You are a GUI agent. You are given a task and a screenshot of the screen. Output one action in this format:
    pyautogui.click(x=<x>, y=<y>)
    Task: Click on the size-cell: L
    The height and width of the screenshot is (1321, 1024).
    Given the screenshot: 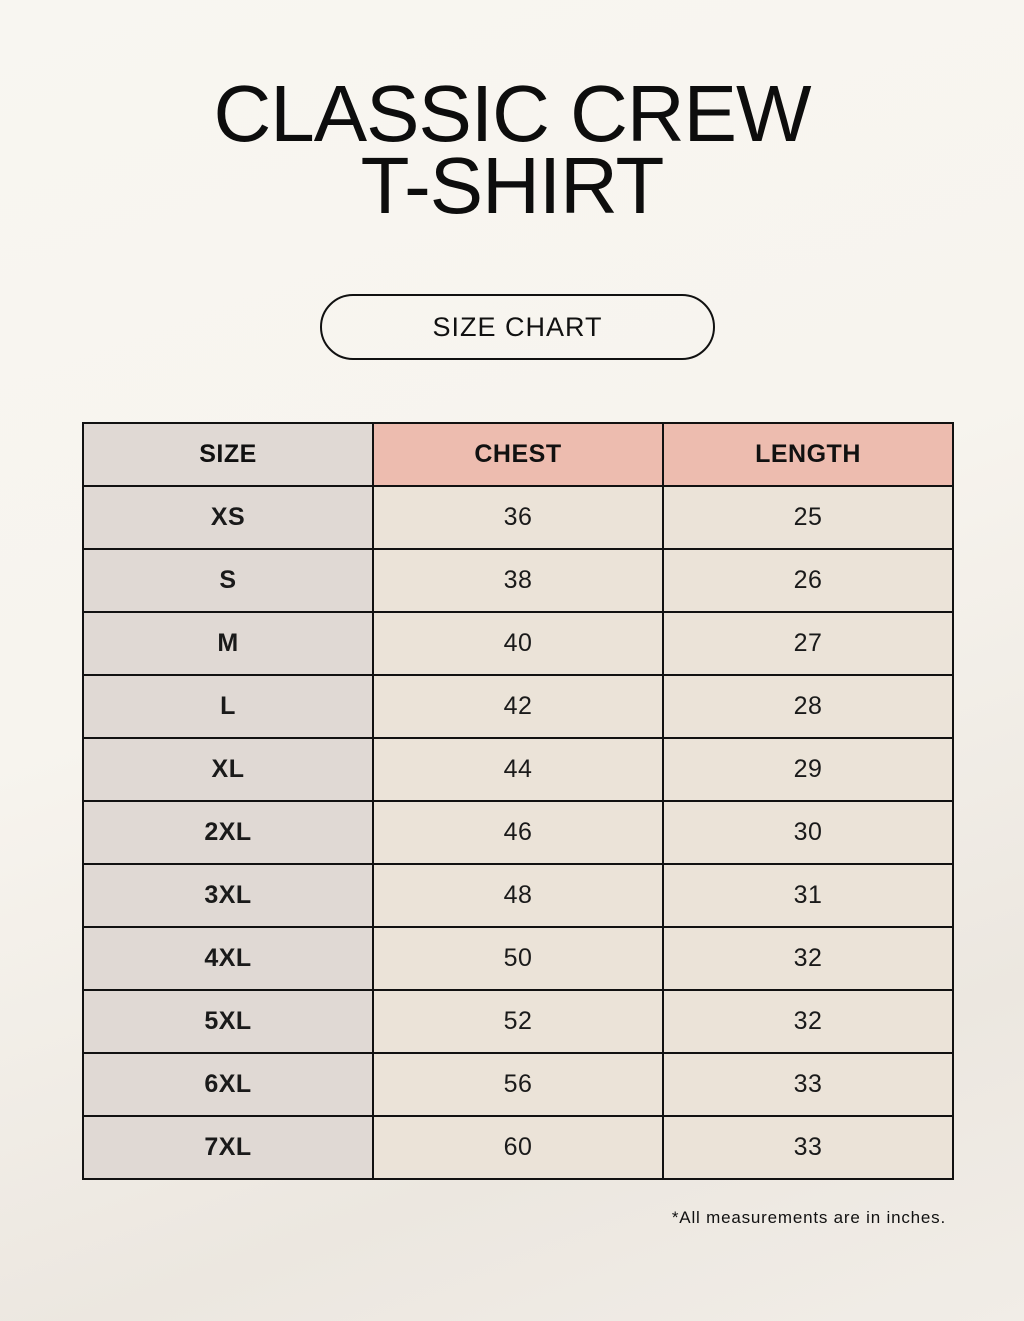 What is the action you would take?
    pyautogui.click(x=228, y=706)
    